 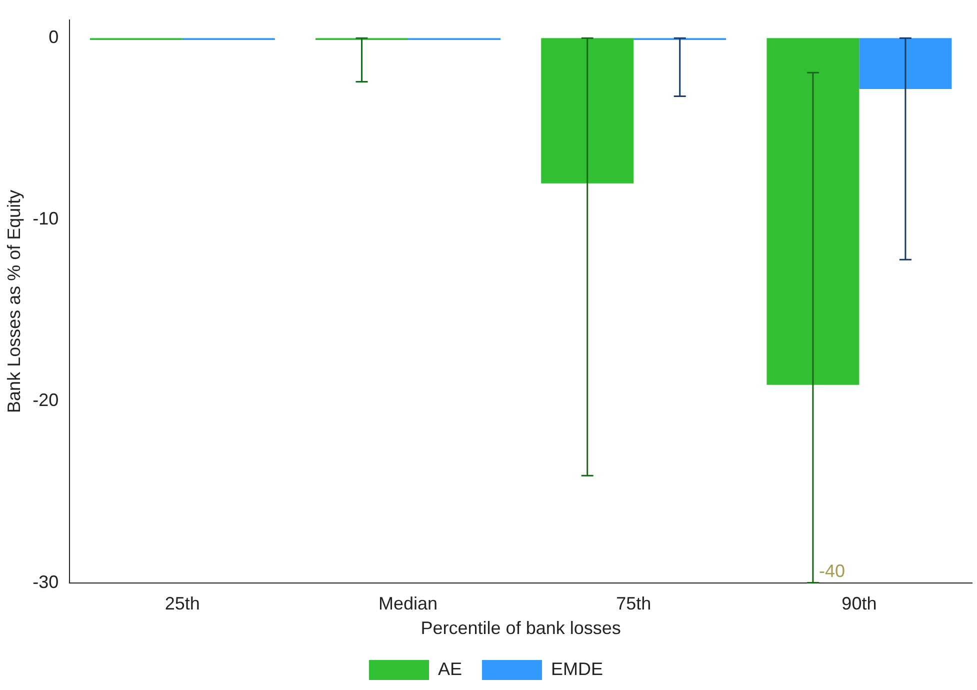 I want to click on y-tick-label: -20, so click(x=45, y=400).